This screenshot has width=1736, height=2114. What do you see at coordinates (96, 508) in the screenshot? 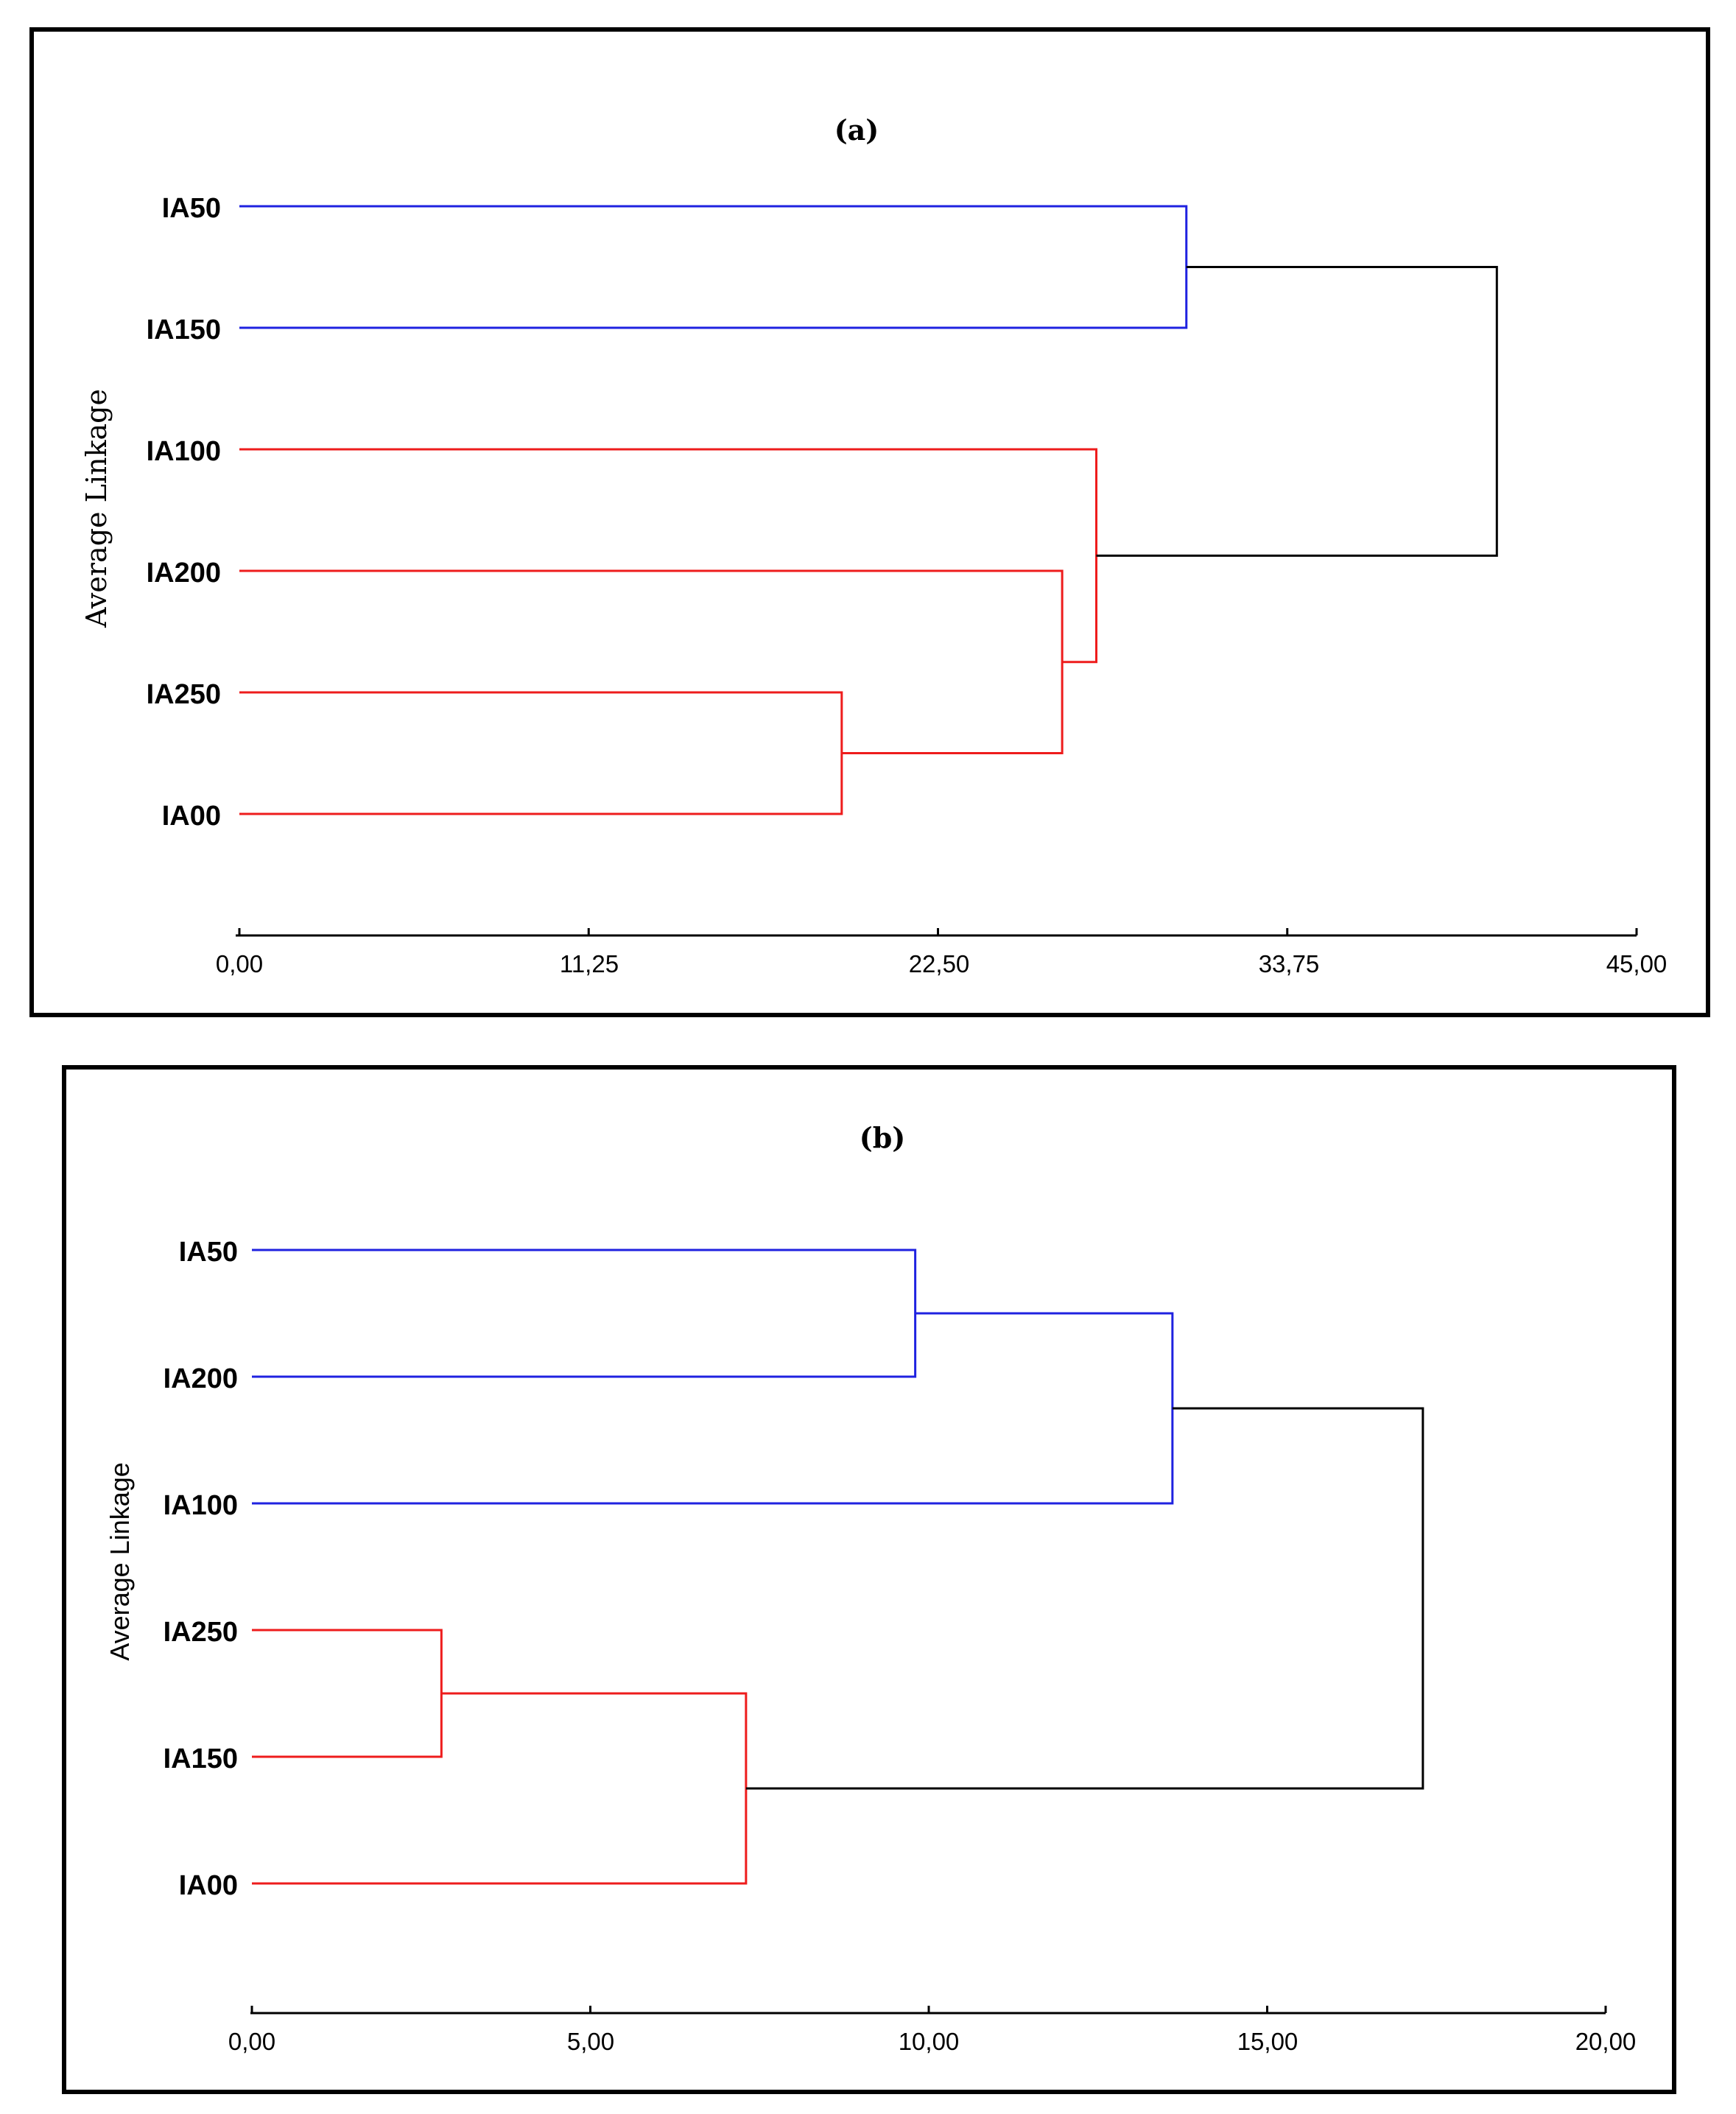
I see `panel-a-ylabel: Average Linkage` at bounding box center [96, 508].